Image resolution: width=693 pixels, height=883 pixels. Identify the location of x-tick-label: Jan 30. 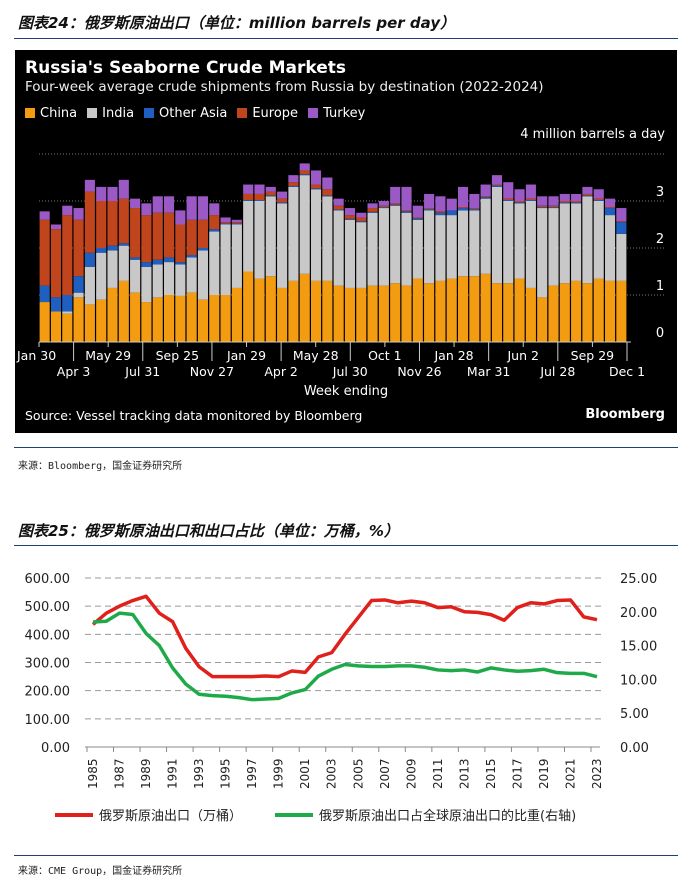
(36, 355).